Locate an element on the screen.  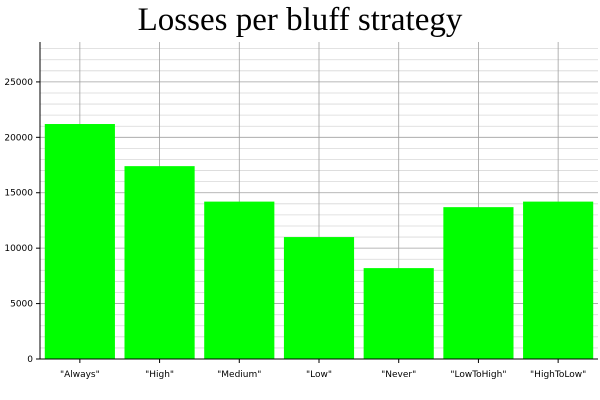
x-tick-label: "LowToHigh" is located at coordinates (478, 375).